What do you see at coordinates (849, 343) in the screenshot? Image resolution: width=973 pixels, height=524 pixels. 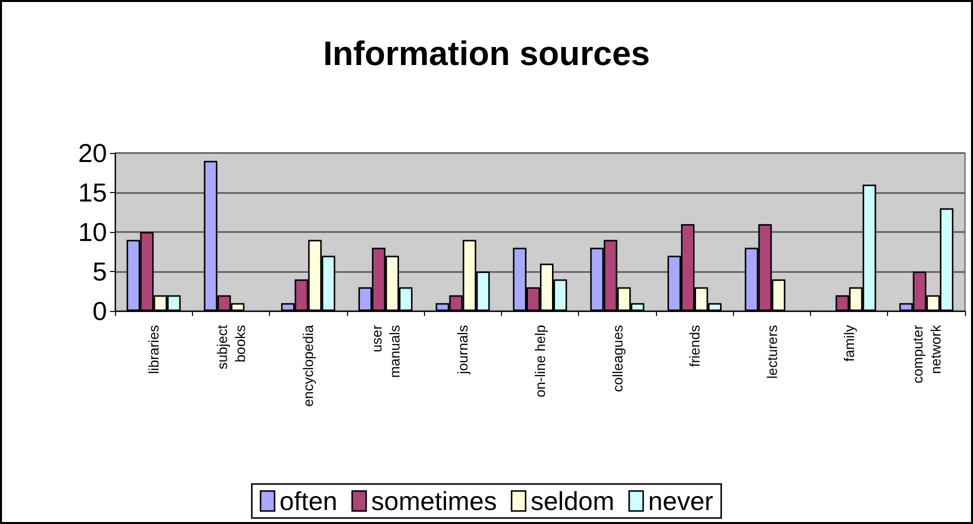 I see `x-tick-label: family` at bounding box center [849, 343].